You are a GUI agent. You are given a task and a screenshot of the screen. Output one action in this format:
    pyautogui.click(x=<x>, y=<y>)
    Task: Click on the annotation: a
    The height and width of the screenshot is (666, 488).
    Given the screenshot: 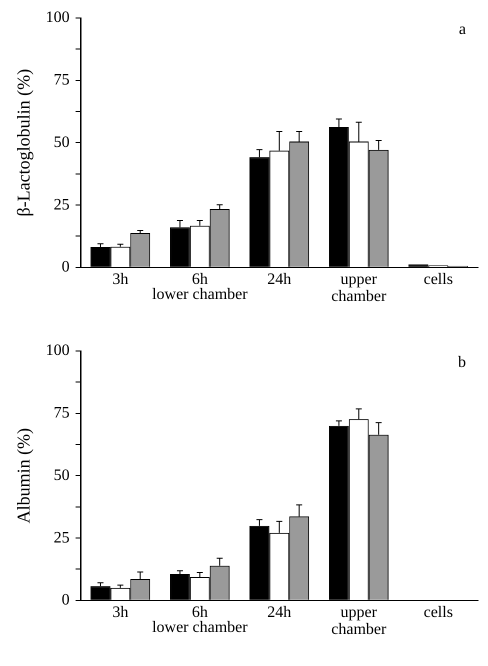 What is the action you would take?
    pyautogui.click(x=462, y=29)
    